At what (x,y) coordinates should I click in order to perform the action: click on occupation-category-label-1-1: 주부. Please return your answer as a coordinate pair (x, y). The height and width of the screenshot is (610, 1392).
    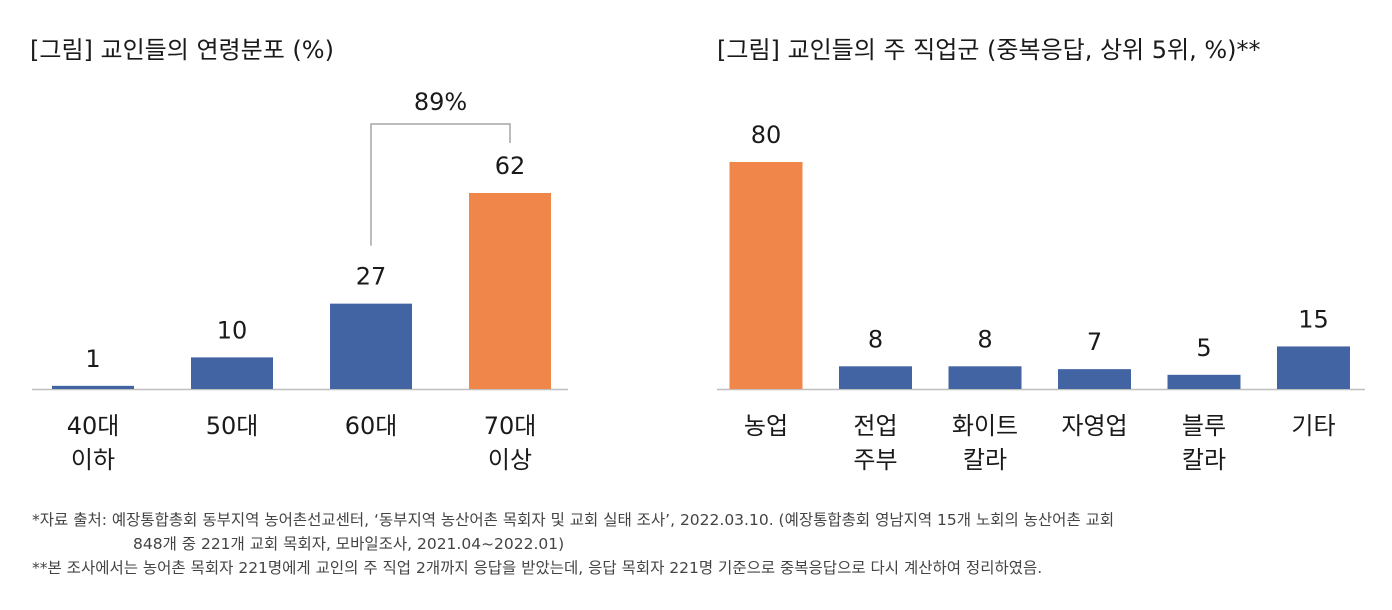
    Looking at the image, I should click on (875, 460).